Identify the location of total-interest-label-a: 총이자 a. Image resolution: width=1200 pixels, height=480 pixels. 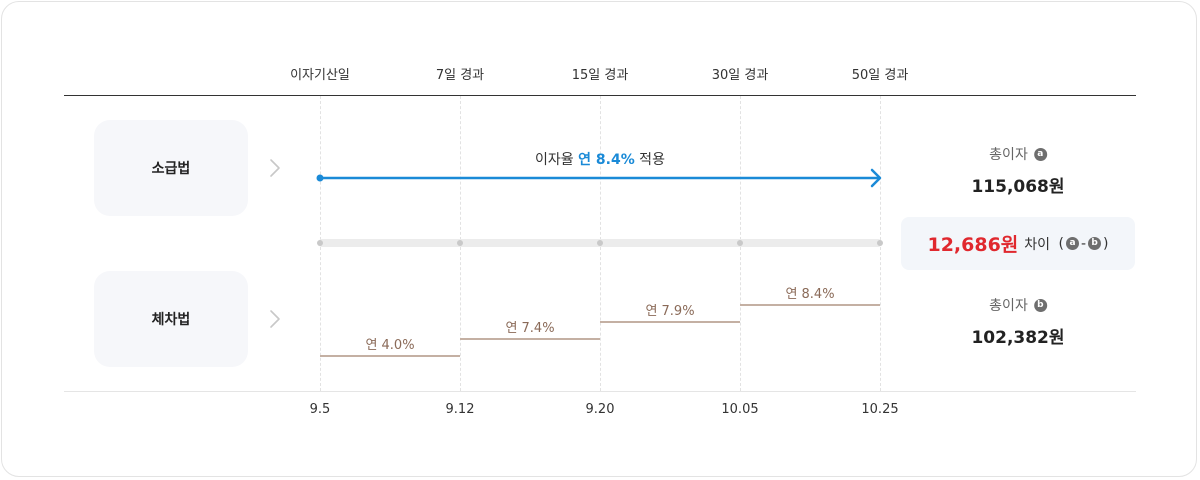
(1018, 154).